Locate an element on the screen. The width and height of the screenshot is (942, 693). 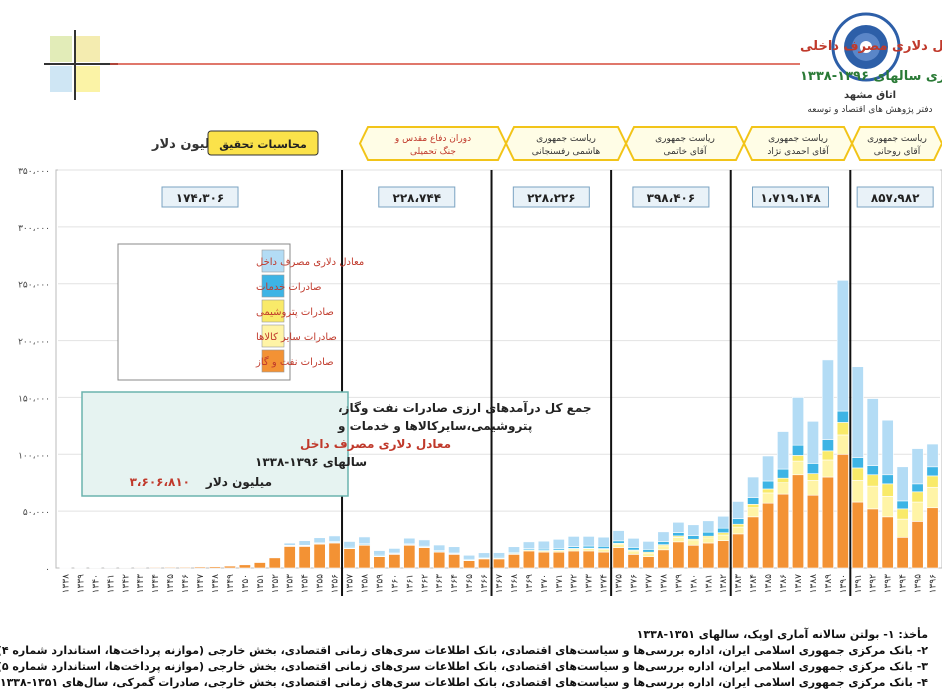
x-tick-label: ۱۳۴۴ is located at coordinates (156, 584).